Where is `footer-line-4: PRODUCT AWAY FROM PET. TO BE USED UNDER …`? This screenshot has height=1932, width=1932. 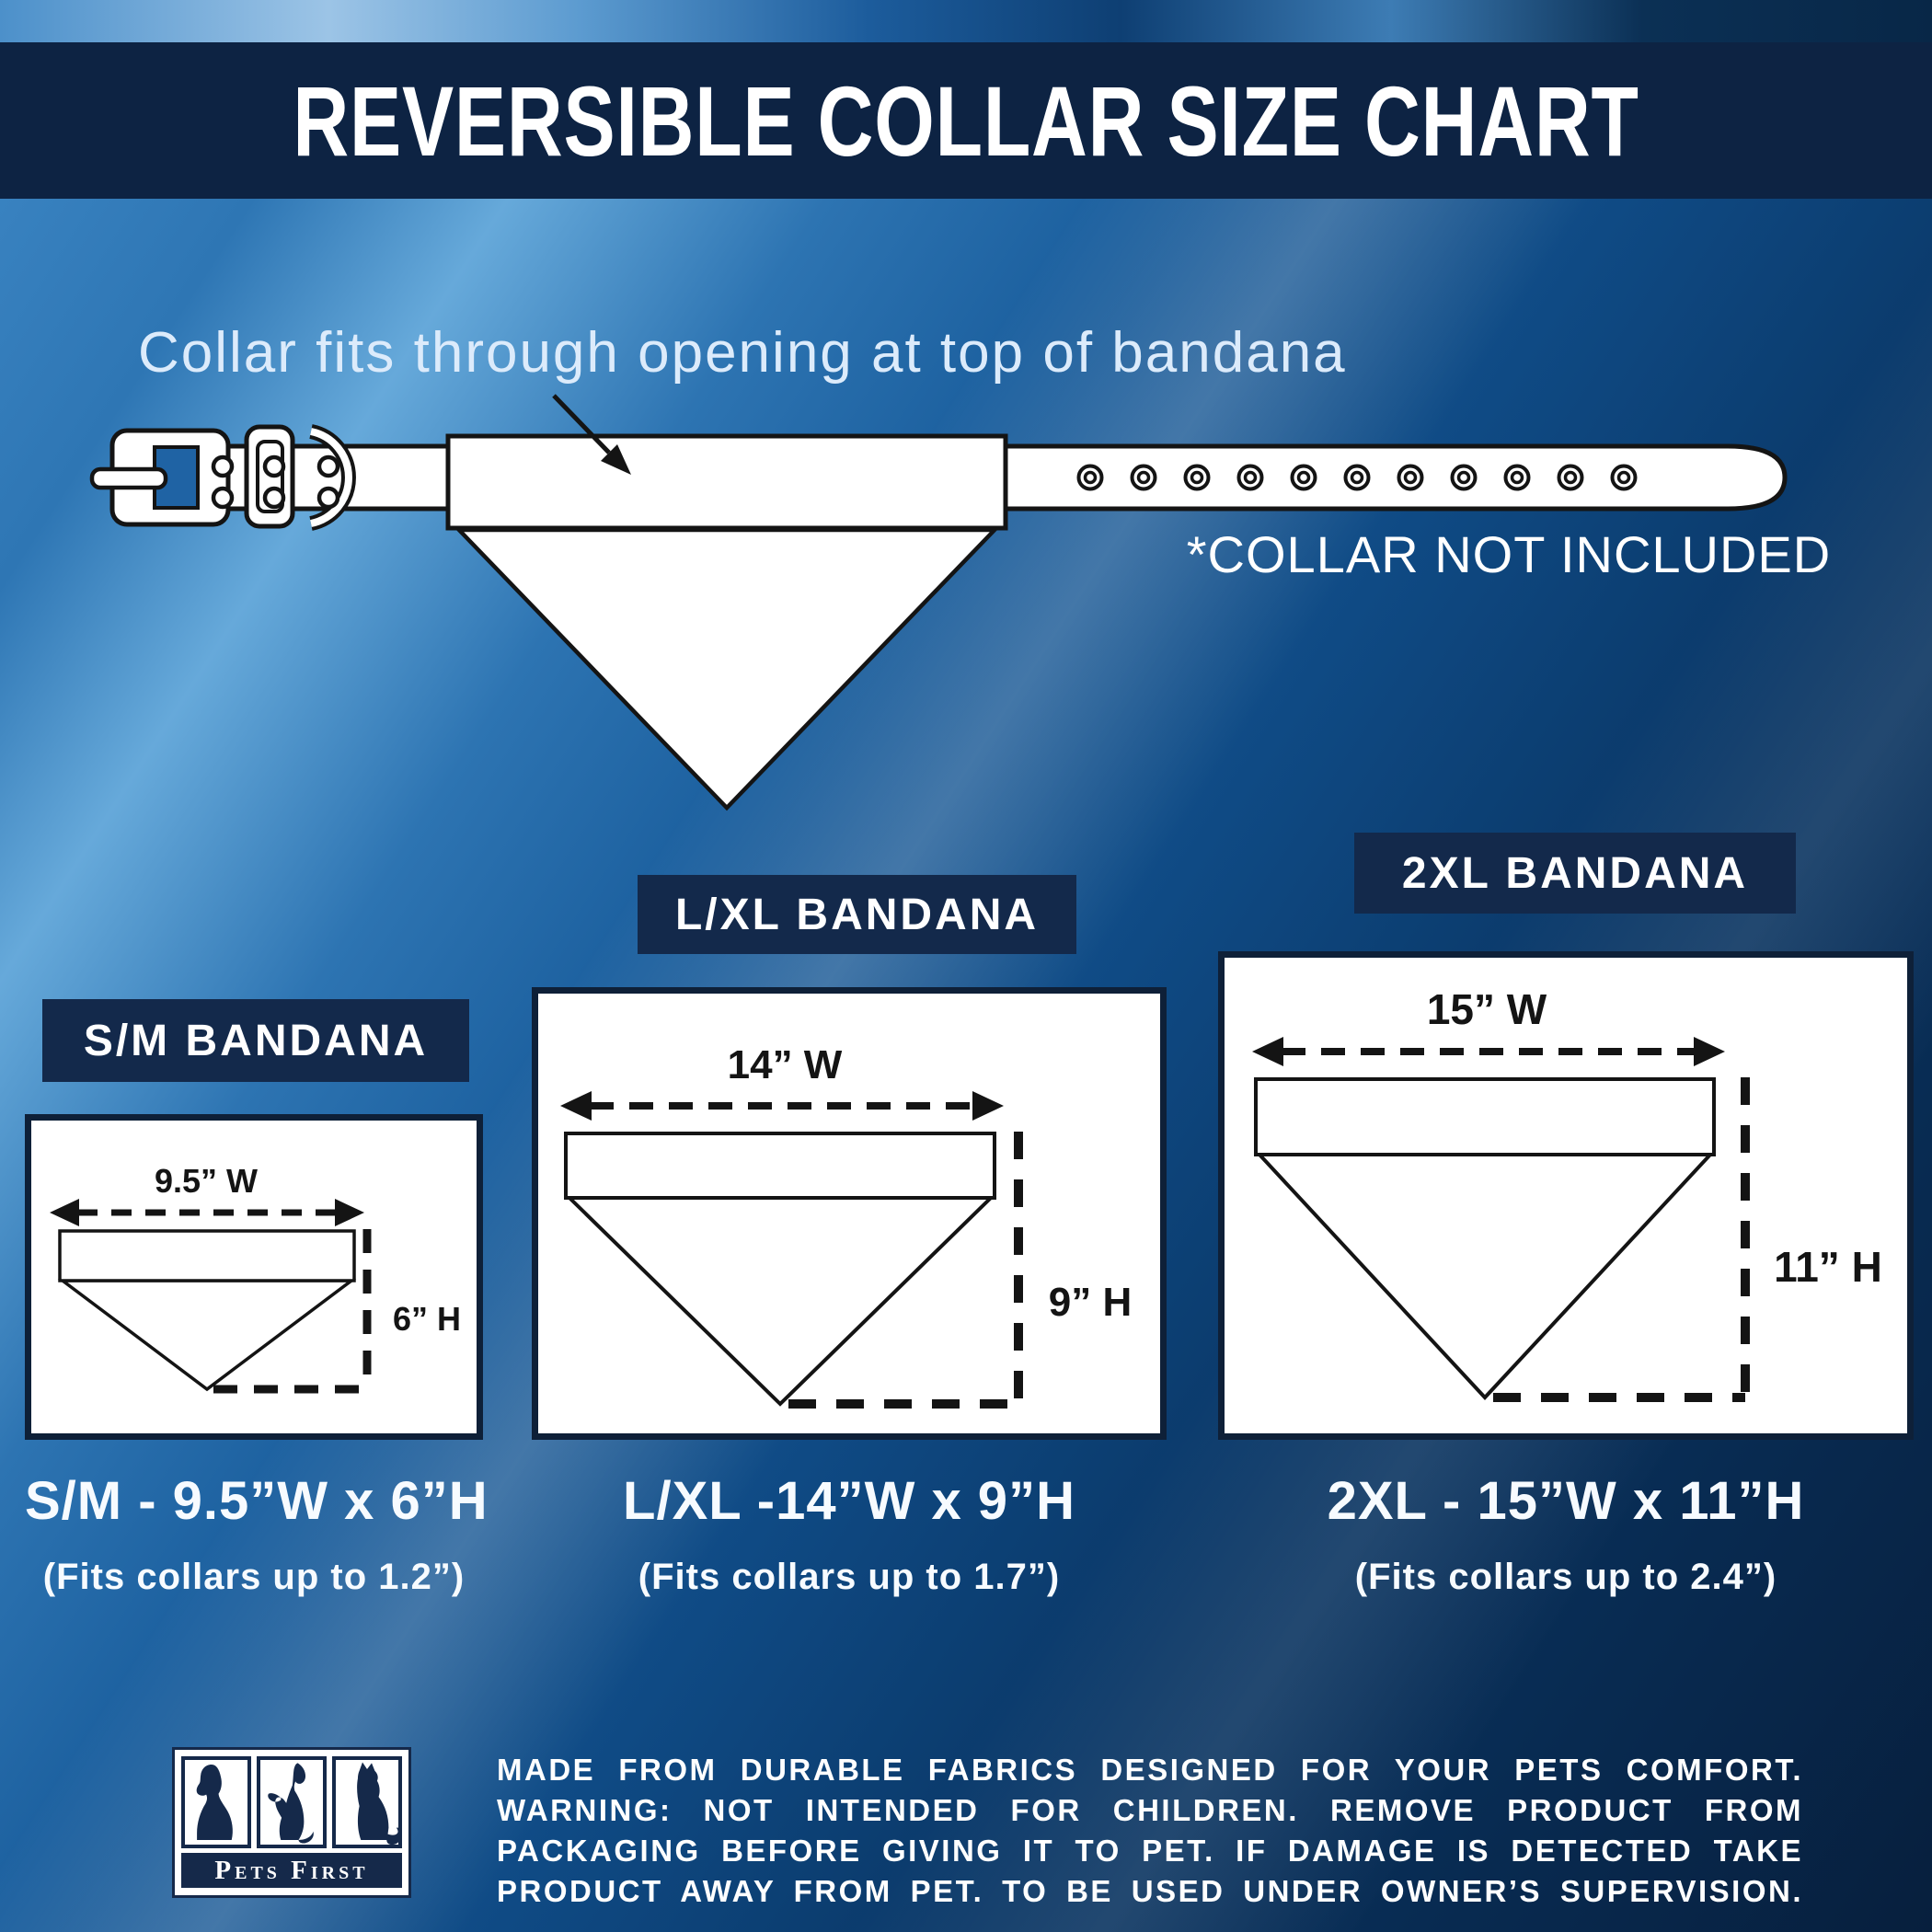
footer-line-4: PRODUCT AWAY FROM PET. TO BE USED UNDER … is located at coordinates (1150, 1891).